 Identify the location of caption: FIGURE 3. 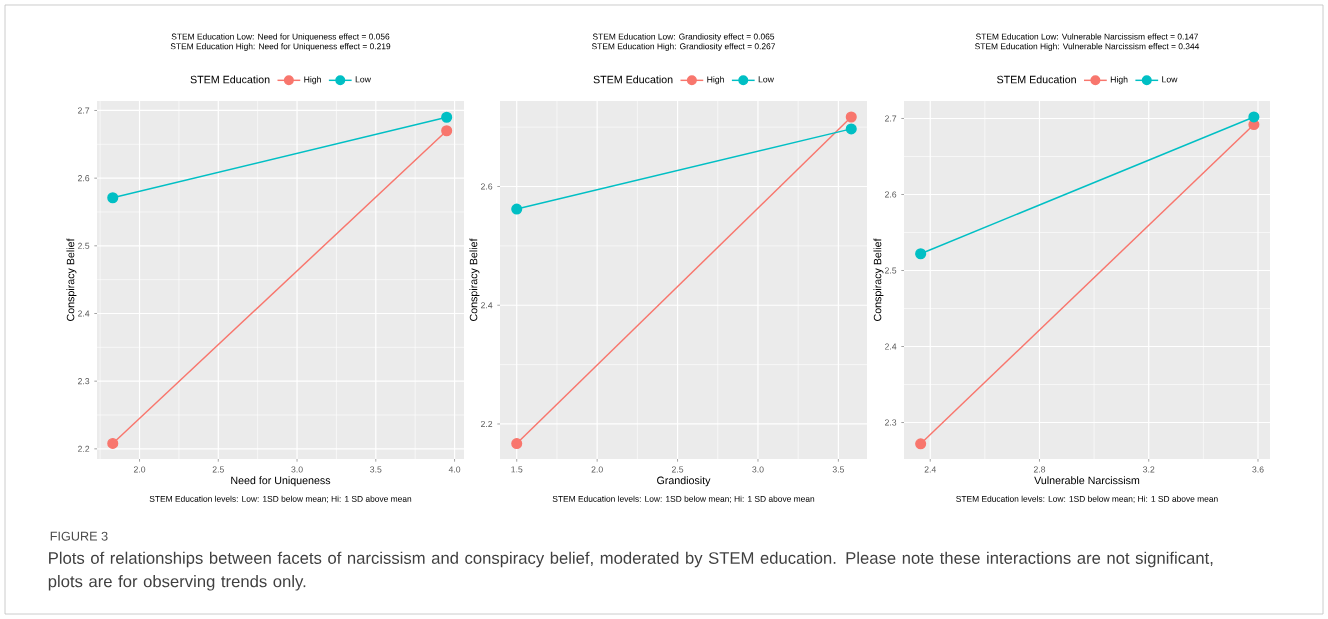
(79, 536).